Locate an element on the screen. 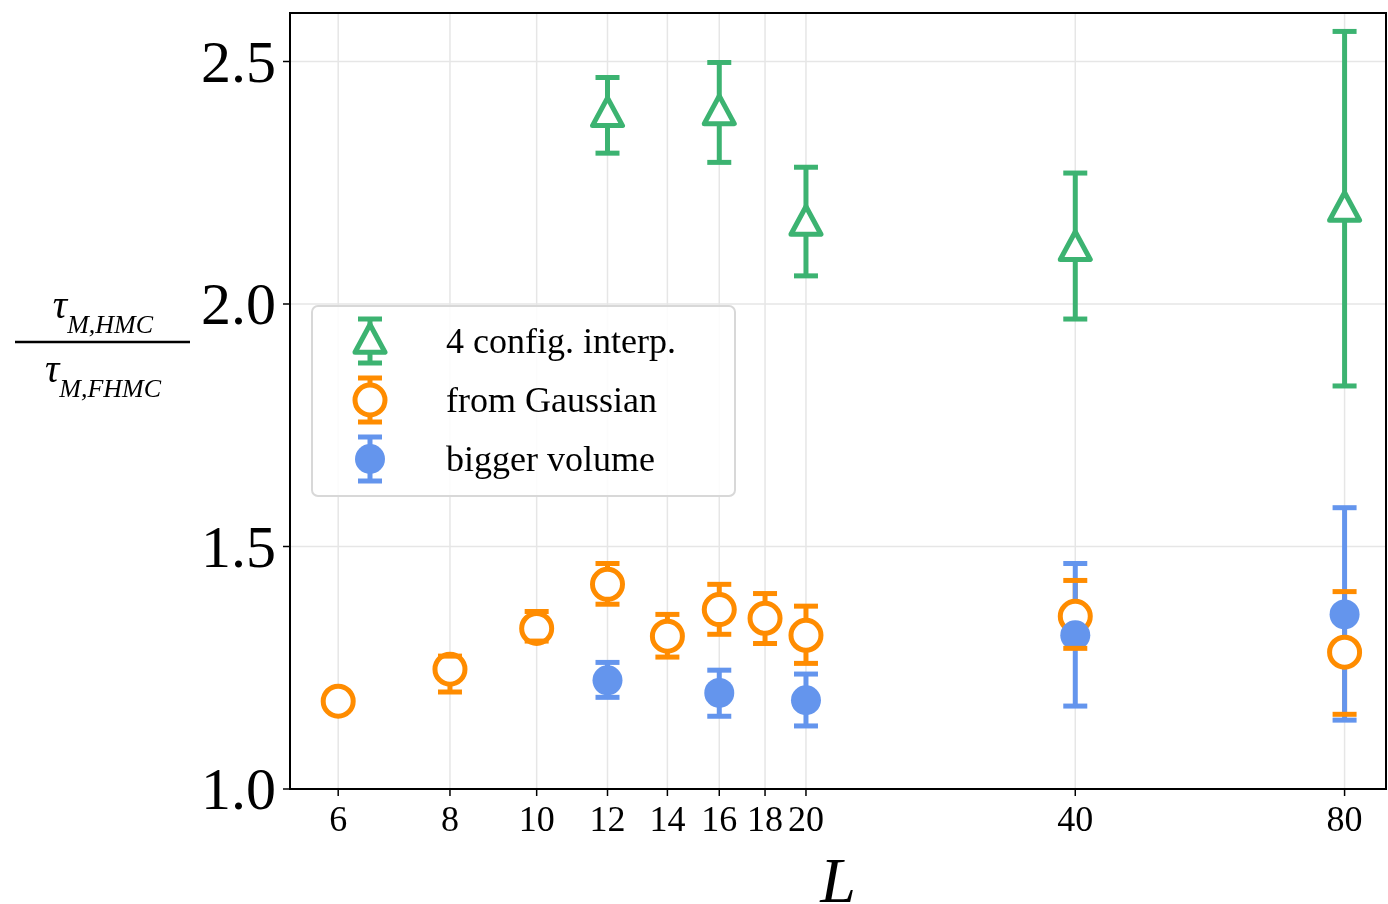 This screenshot has height=904, width=1388. legend-label: 4 config. interp. is located at coordinates (561, 341).